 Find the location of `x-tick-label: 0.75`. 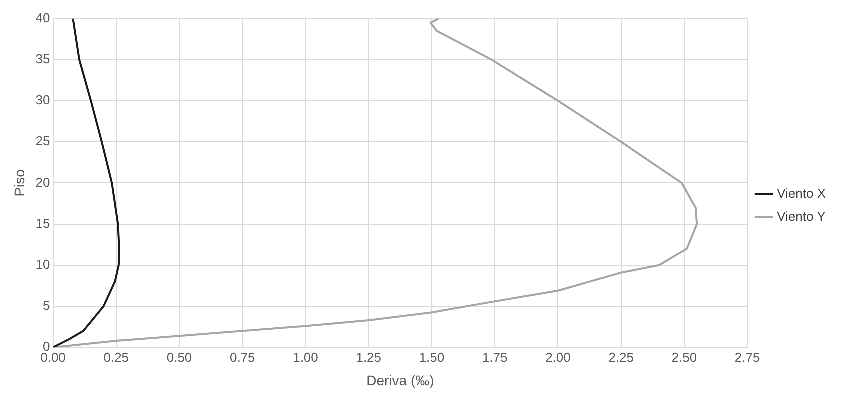

x-tick-label: 0.75 is located at coordinates (243, 357).